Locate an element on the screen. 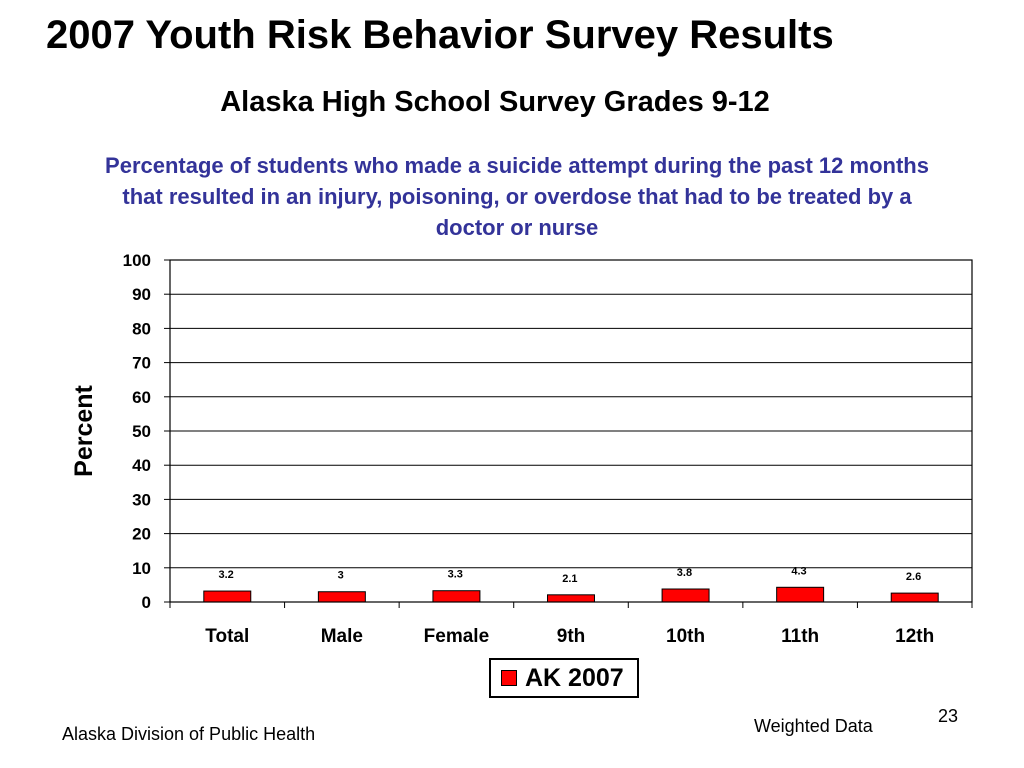 This screenshot has width=1024, height=768. chart-legend: AK 2007 is located at coordinates (564, 678).